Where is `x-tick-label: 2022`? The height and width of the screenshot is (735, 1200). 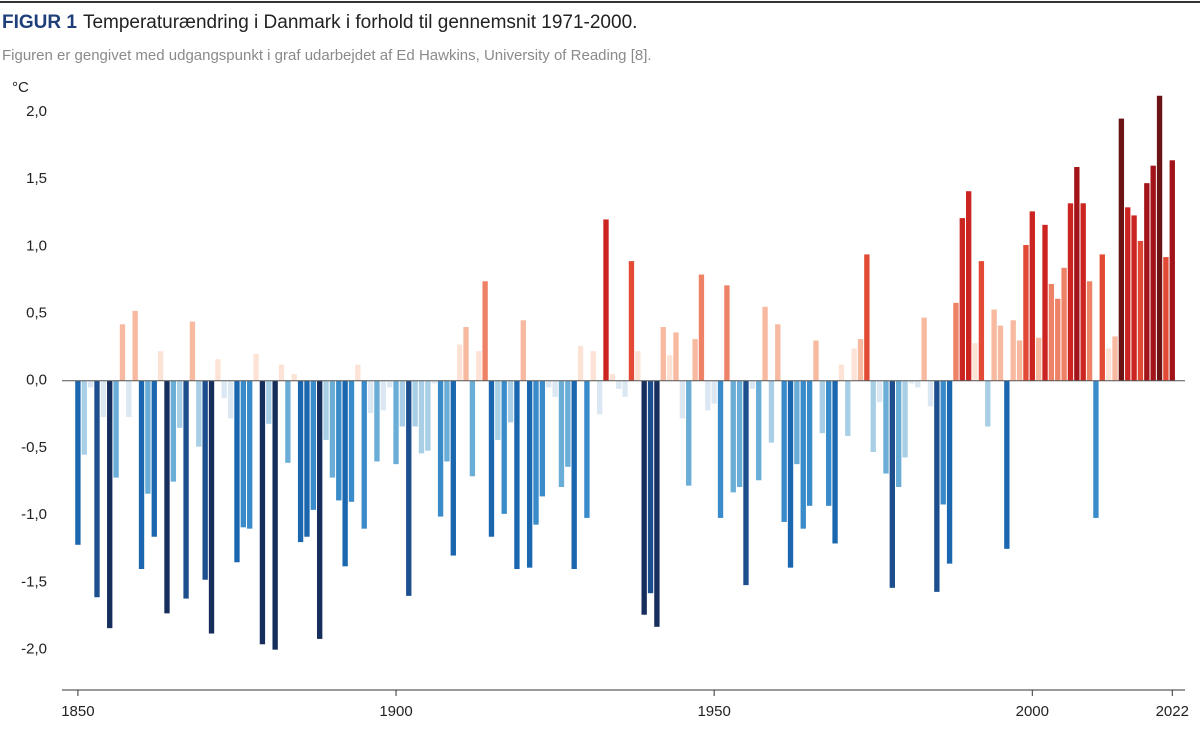
x-tick-label: 2022 is located at coordinates (1172, 711).